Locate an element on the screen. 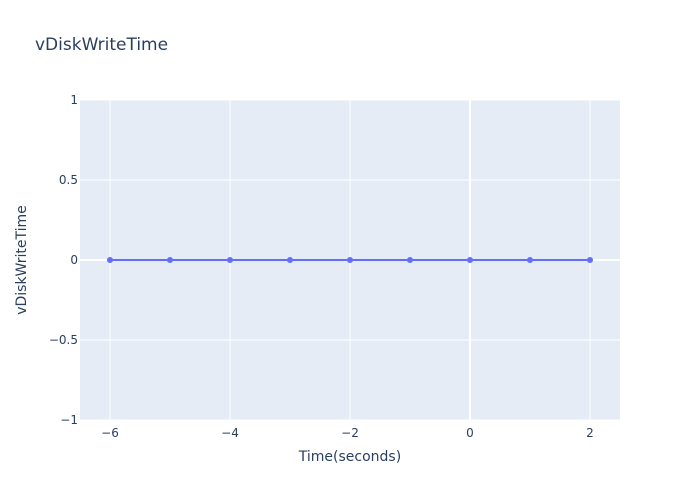  series-layer is located at coordinates (350, 260).